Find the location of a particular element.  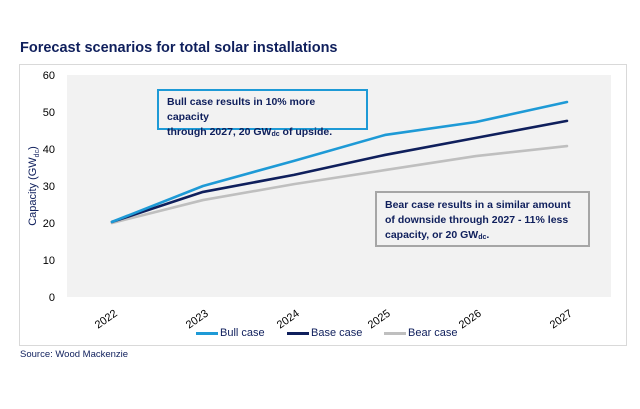

bull-annotation-sub: dc is located at coordinates (275, 134).